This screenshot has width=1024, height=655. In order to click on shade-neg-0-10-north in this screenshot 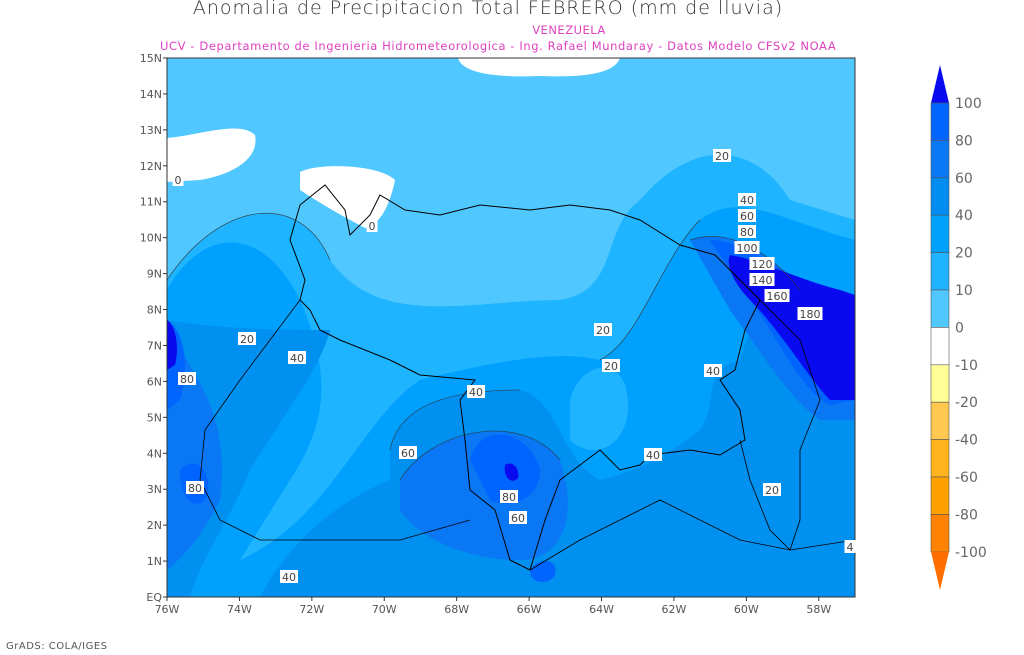, I will do `click(539, 67)`.